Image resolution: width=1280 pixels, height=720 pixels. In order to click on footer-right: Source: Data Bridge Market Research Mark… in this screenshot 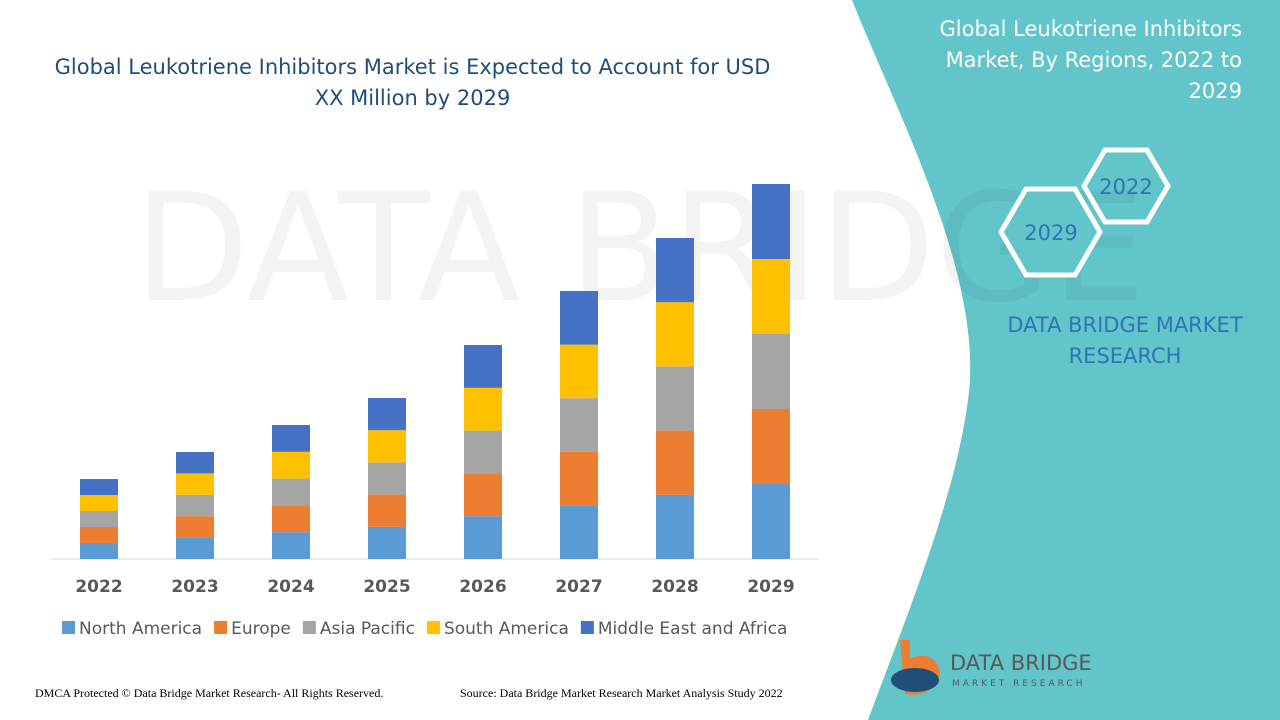, I will do `click(621, 693)`.